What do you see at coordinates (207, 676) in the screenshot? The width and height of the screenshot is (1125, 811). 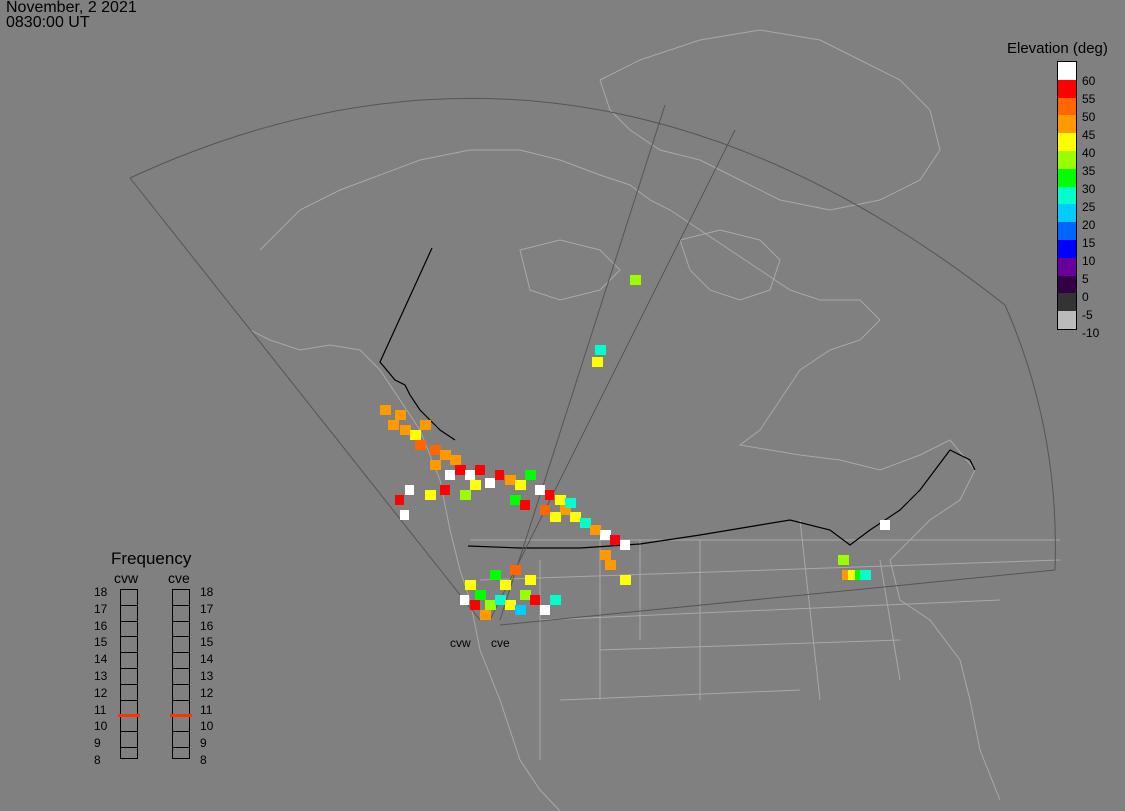 I see `frequency-label: 13` at bounding box center [207, 676].